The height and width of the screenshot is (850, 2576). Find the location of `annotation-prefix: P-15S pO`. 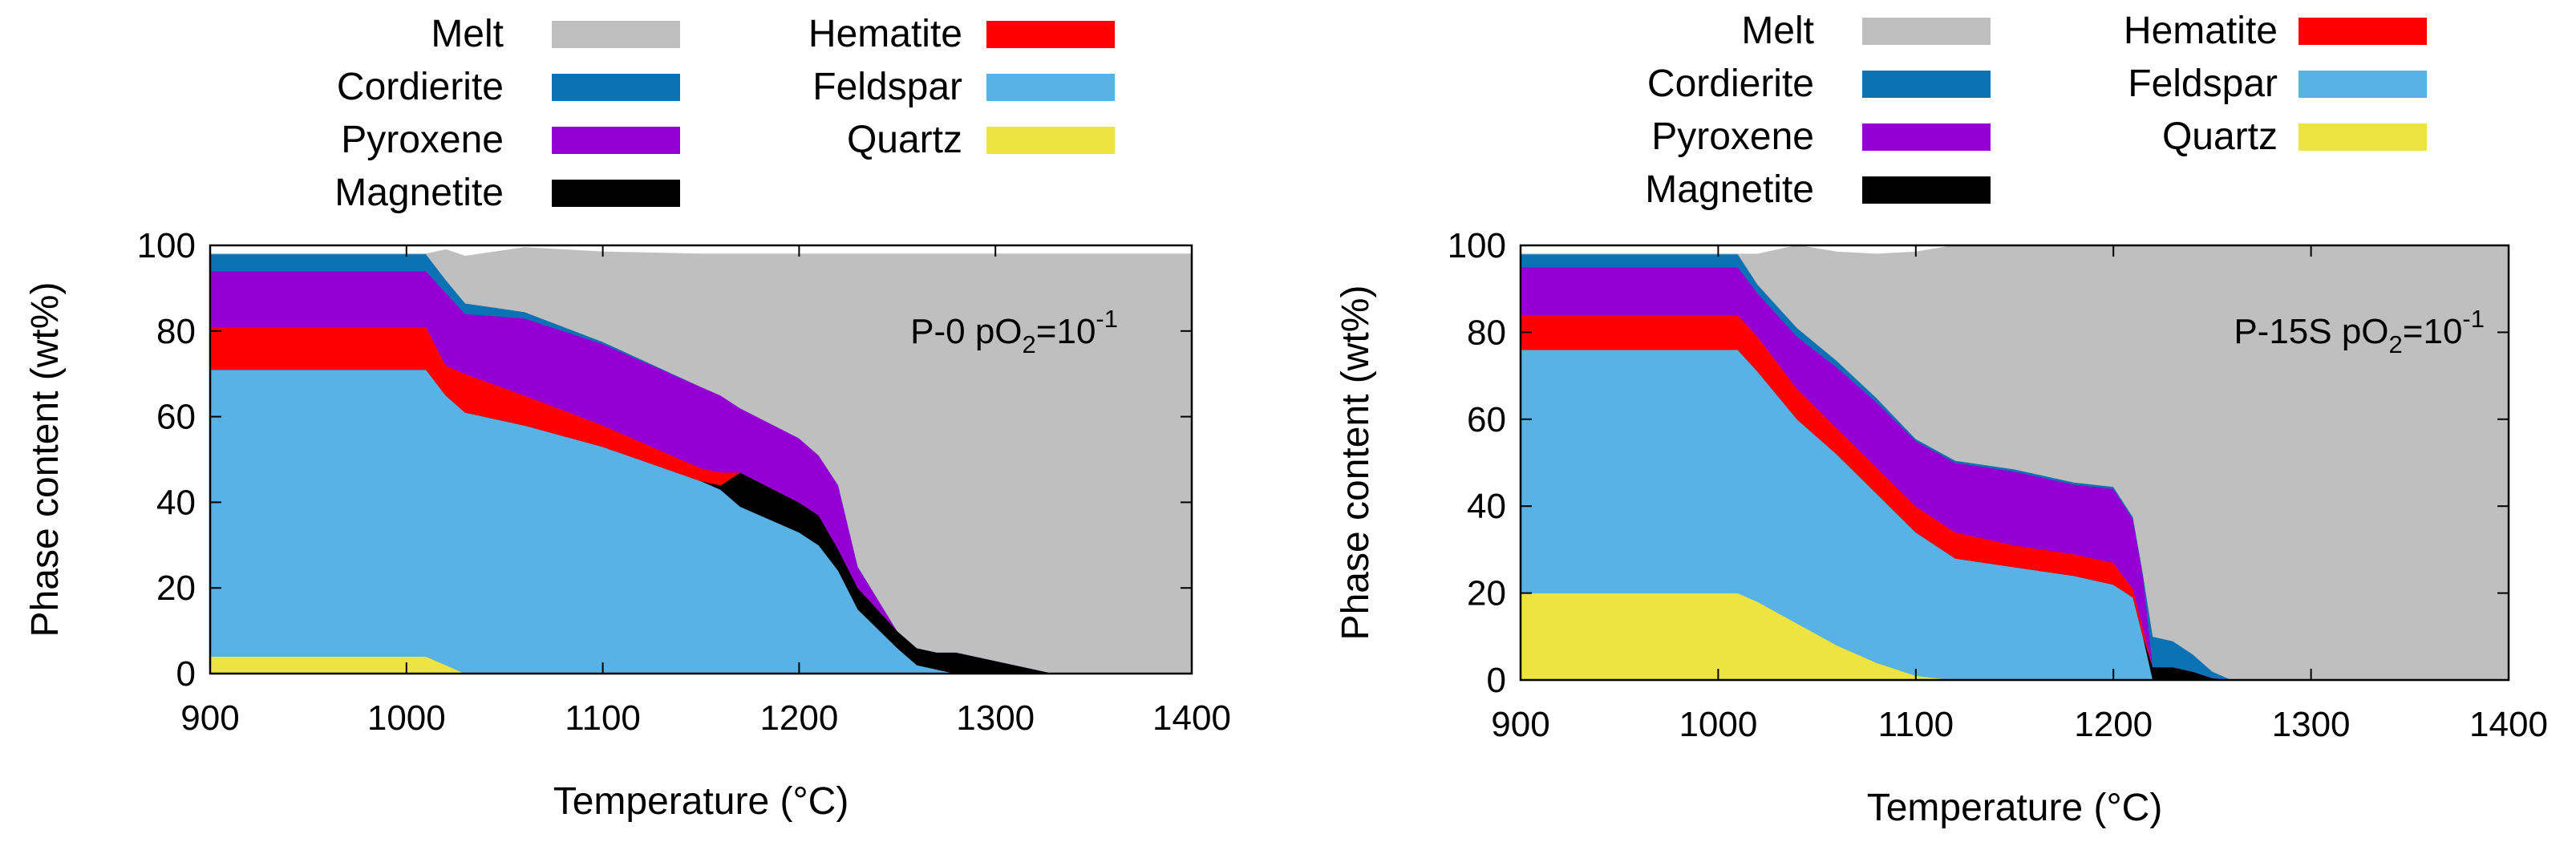

annotation-prefix: P-15S pO is located at coordinates (2311, 331).